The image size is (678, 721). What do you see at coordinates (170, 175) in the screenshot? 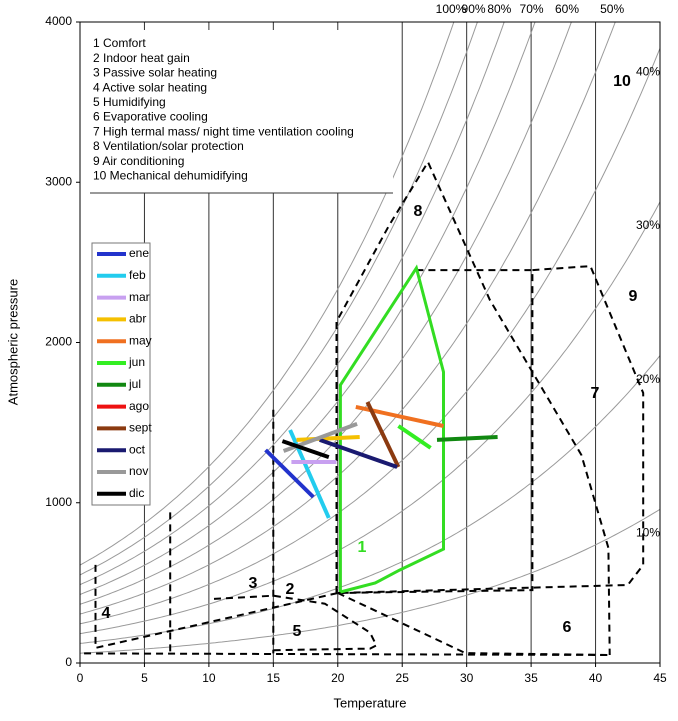
I see `zone-legend-item: 10 Mechanical dehumidifying` at bounding box center [170, 175].